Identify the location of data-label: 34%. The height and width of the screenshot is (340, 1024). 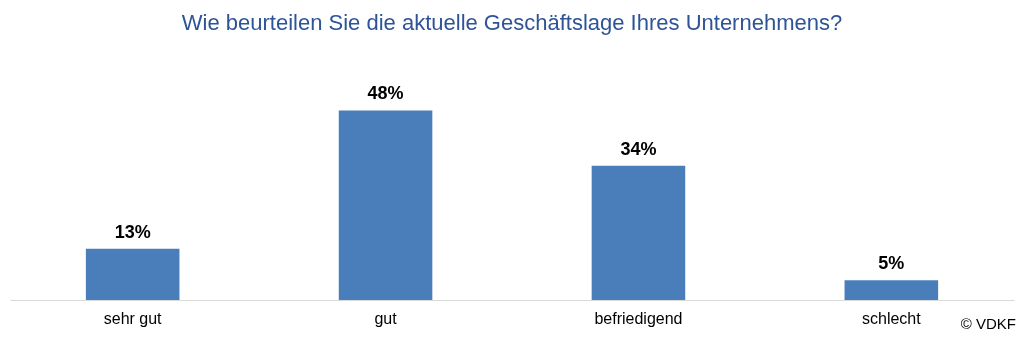
(638, 148).